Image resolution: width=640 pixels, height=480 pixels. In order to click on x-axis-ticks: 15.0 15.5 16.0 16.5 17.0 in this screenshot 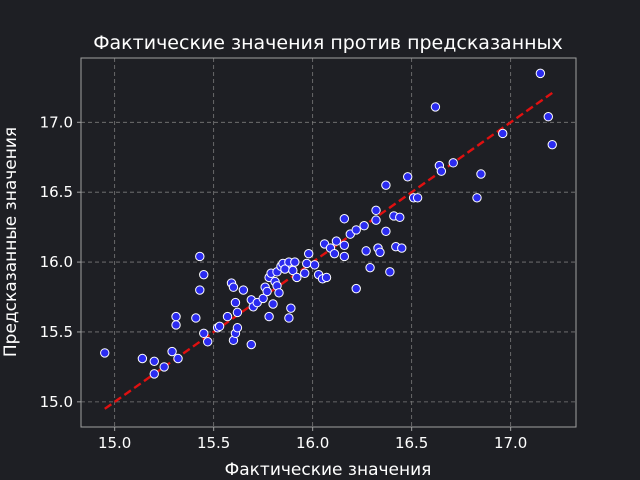, I will do `click(312, 439)`.